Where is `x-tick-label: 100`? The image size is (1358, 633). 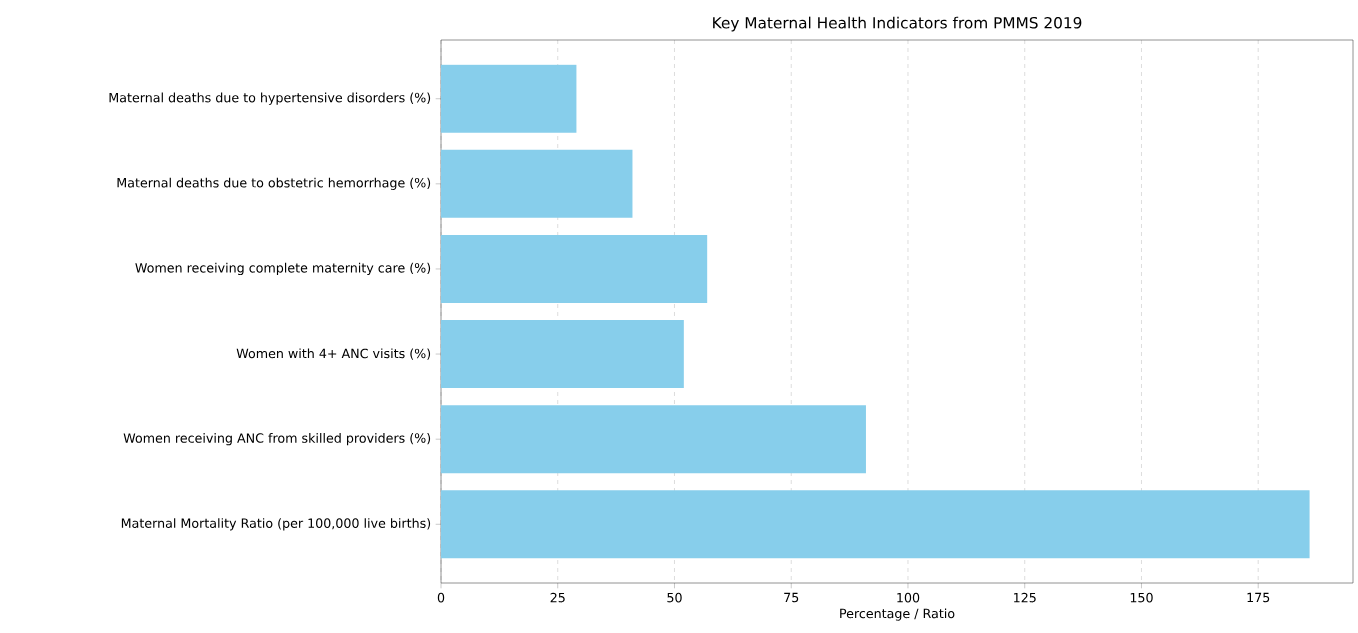
x-tick-label: 100 is located at coordinates (908, 597).